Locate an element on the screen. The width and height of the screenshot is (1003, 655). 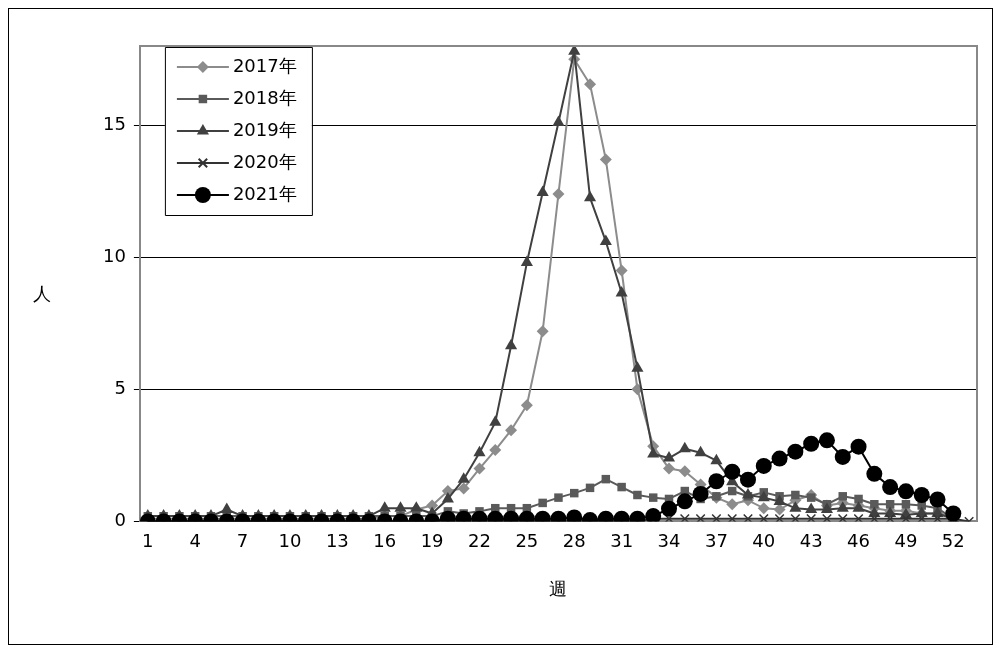
x-tick-label: 25 is located at coordinates (527, 540).